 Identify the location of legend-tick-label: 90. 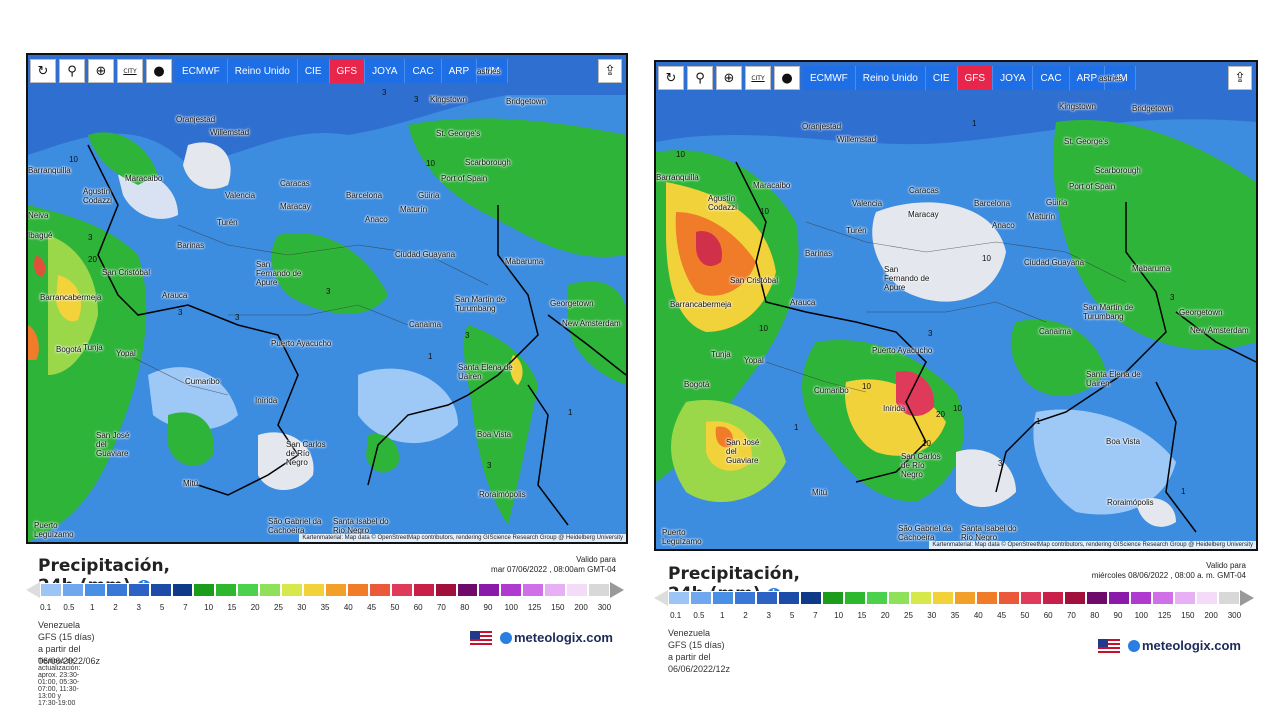
(488, 607).